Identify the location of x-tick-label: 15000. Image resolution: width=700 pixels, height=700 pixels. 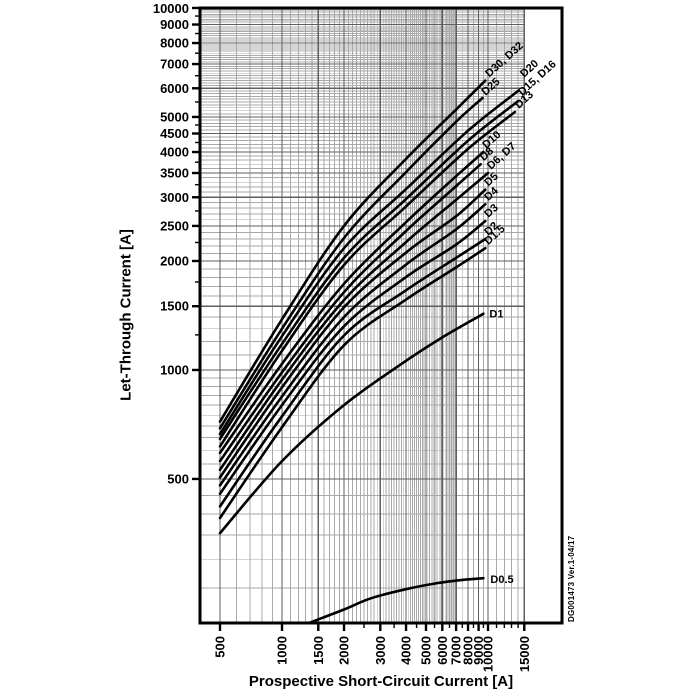
(524, 654).